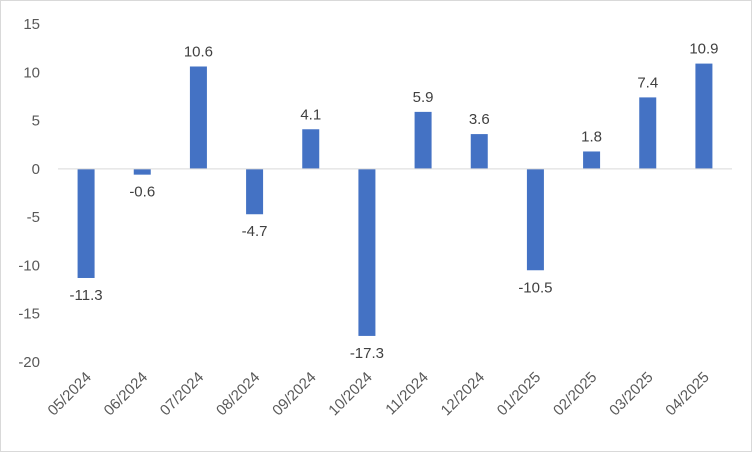 The image size is (752, 452). I want to click on x-tick-label: 10/2024, so click(350, 394).